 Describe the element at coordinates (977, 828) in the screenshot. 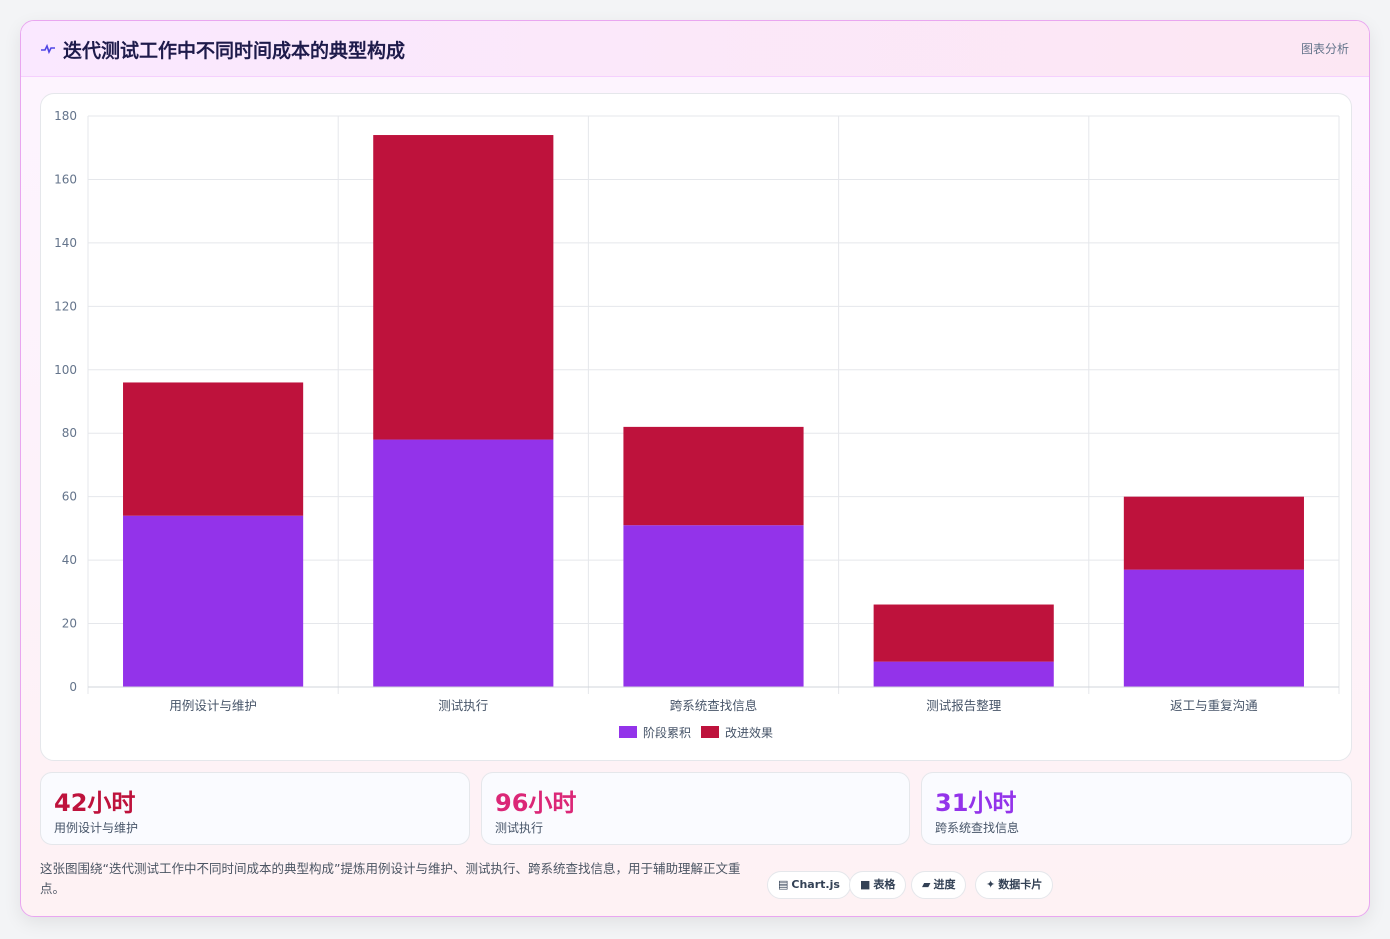

I see `stat-label: 跨系统查找信息` at that location.